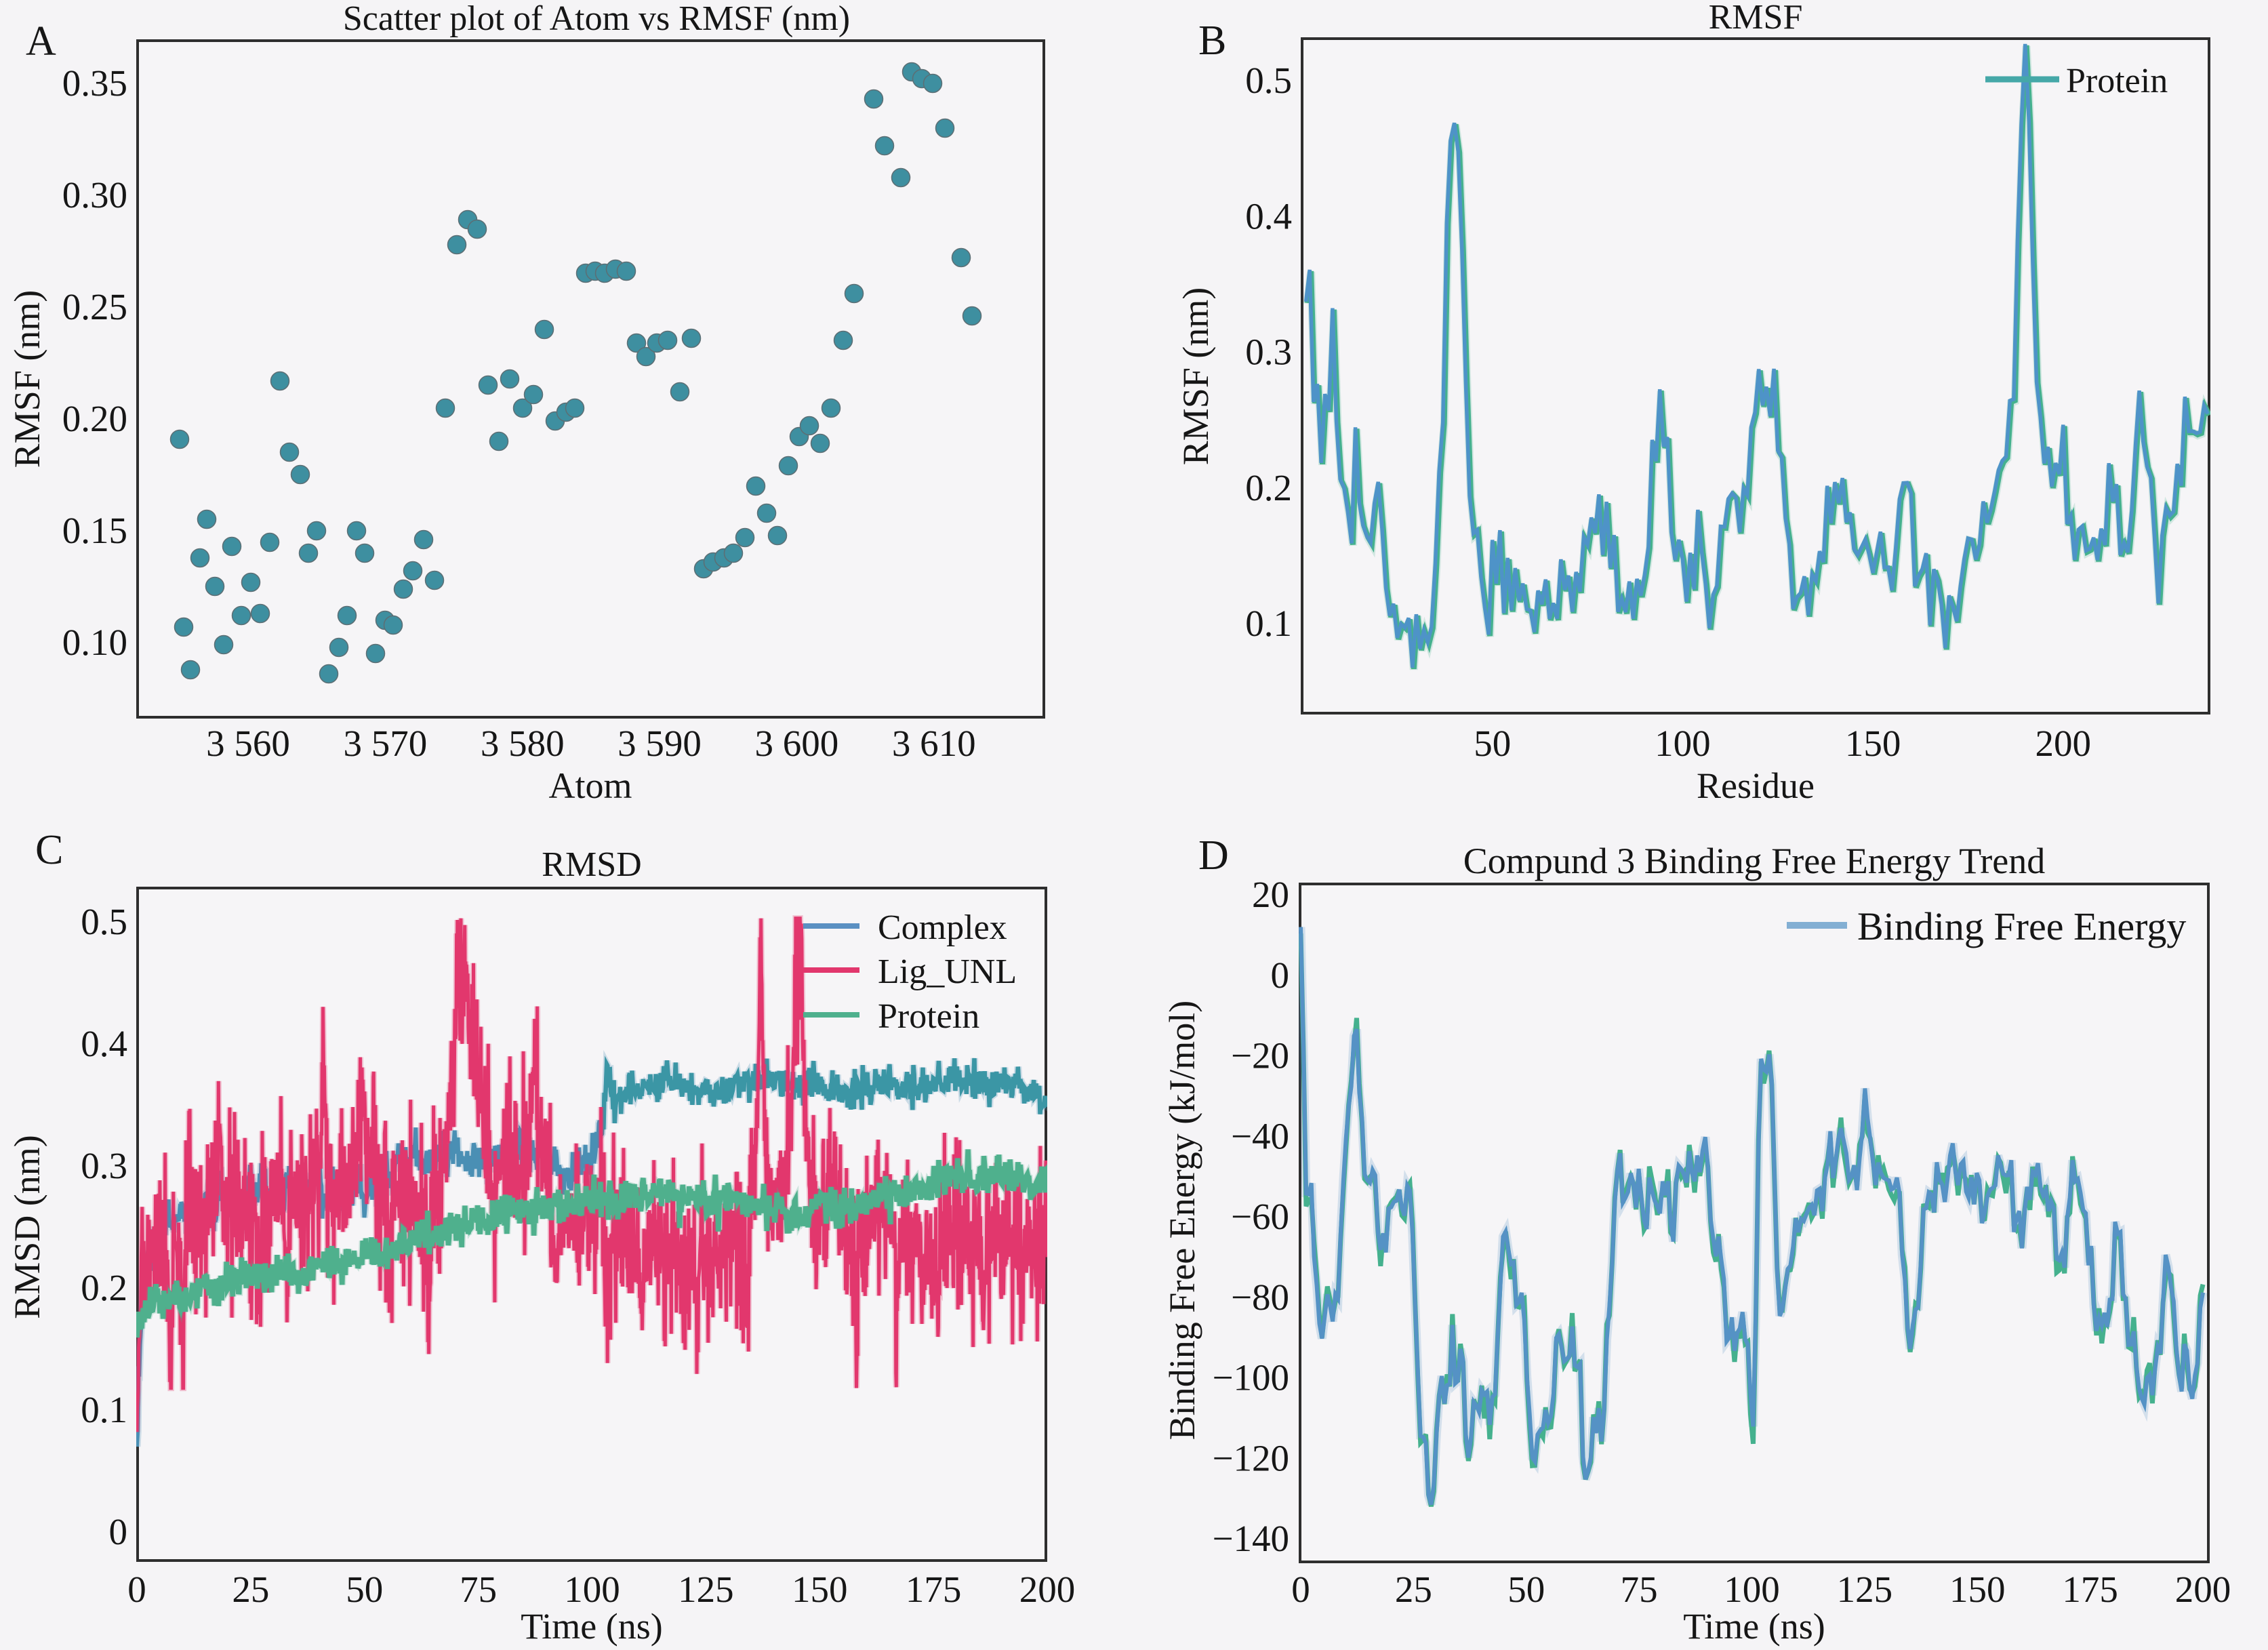 This screenshot has width=2268, height=1650. I want to click on svg-text:Scatter plot of Atom vs RMSF (: Scatter plot of Atom vs RMSF (nm), so click(596, 19).